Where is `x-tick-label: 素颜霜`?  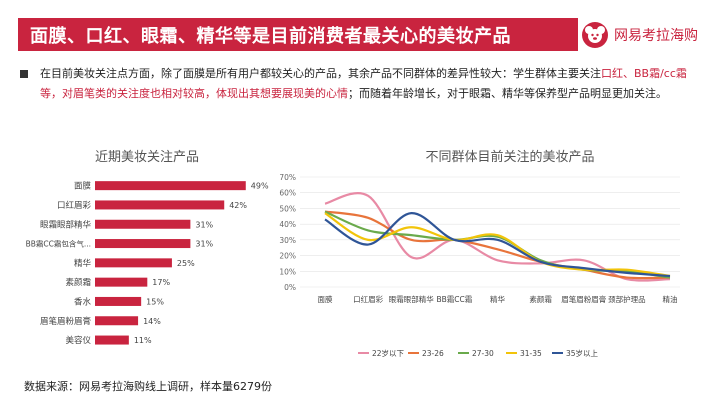
x-tick-label: 素颜霜 is located at coordinates (540, 299).